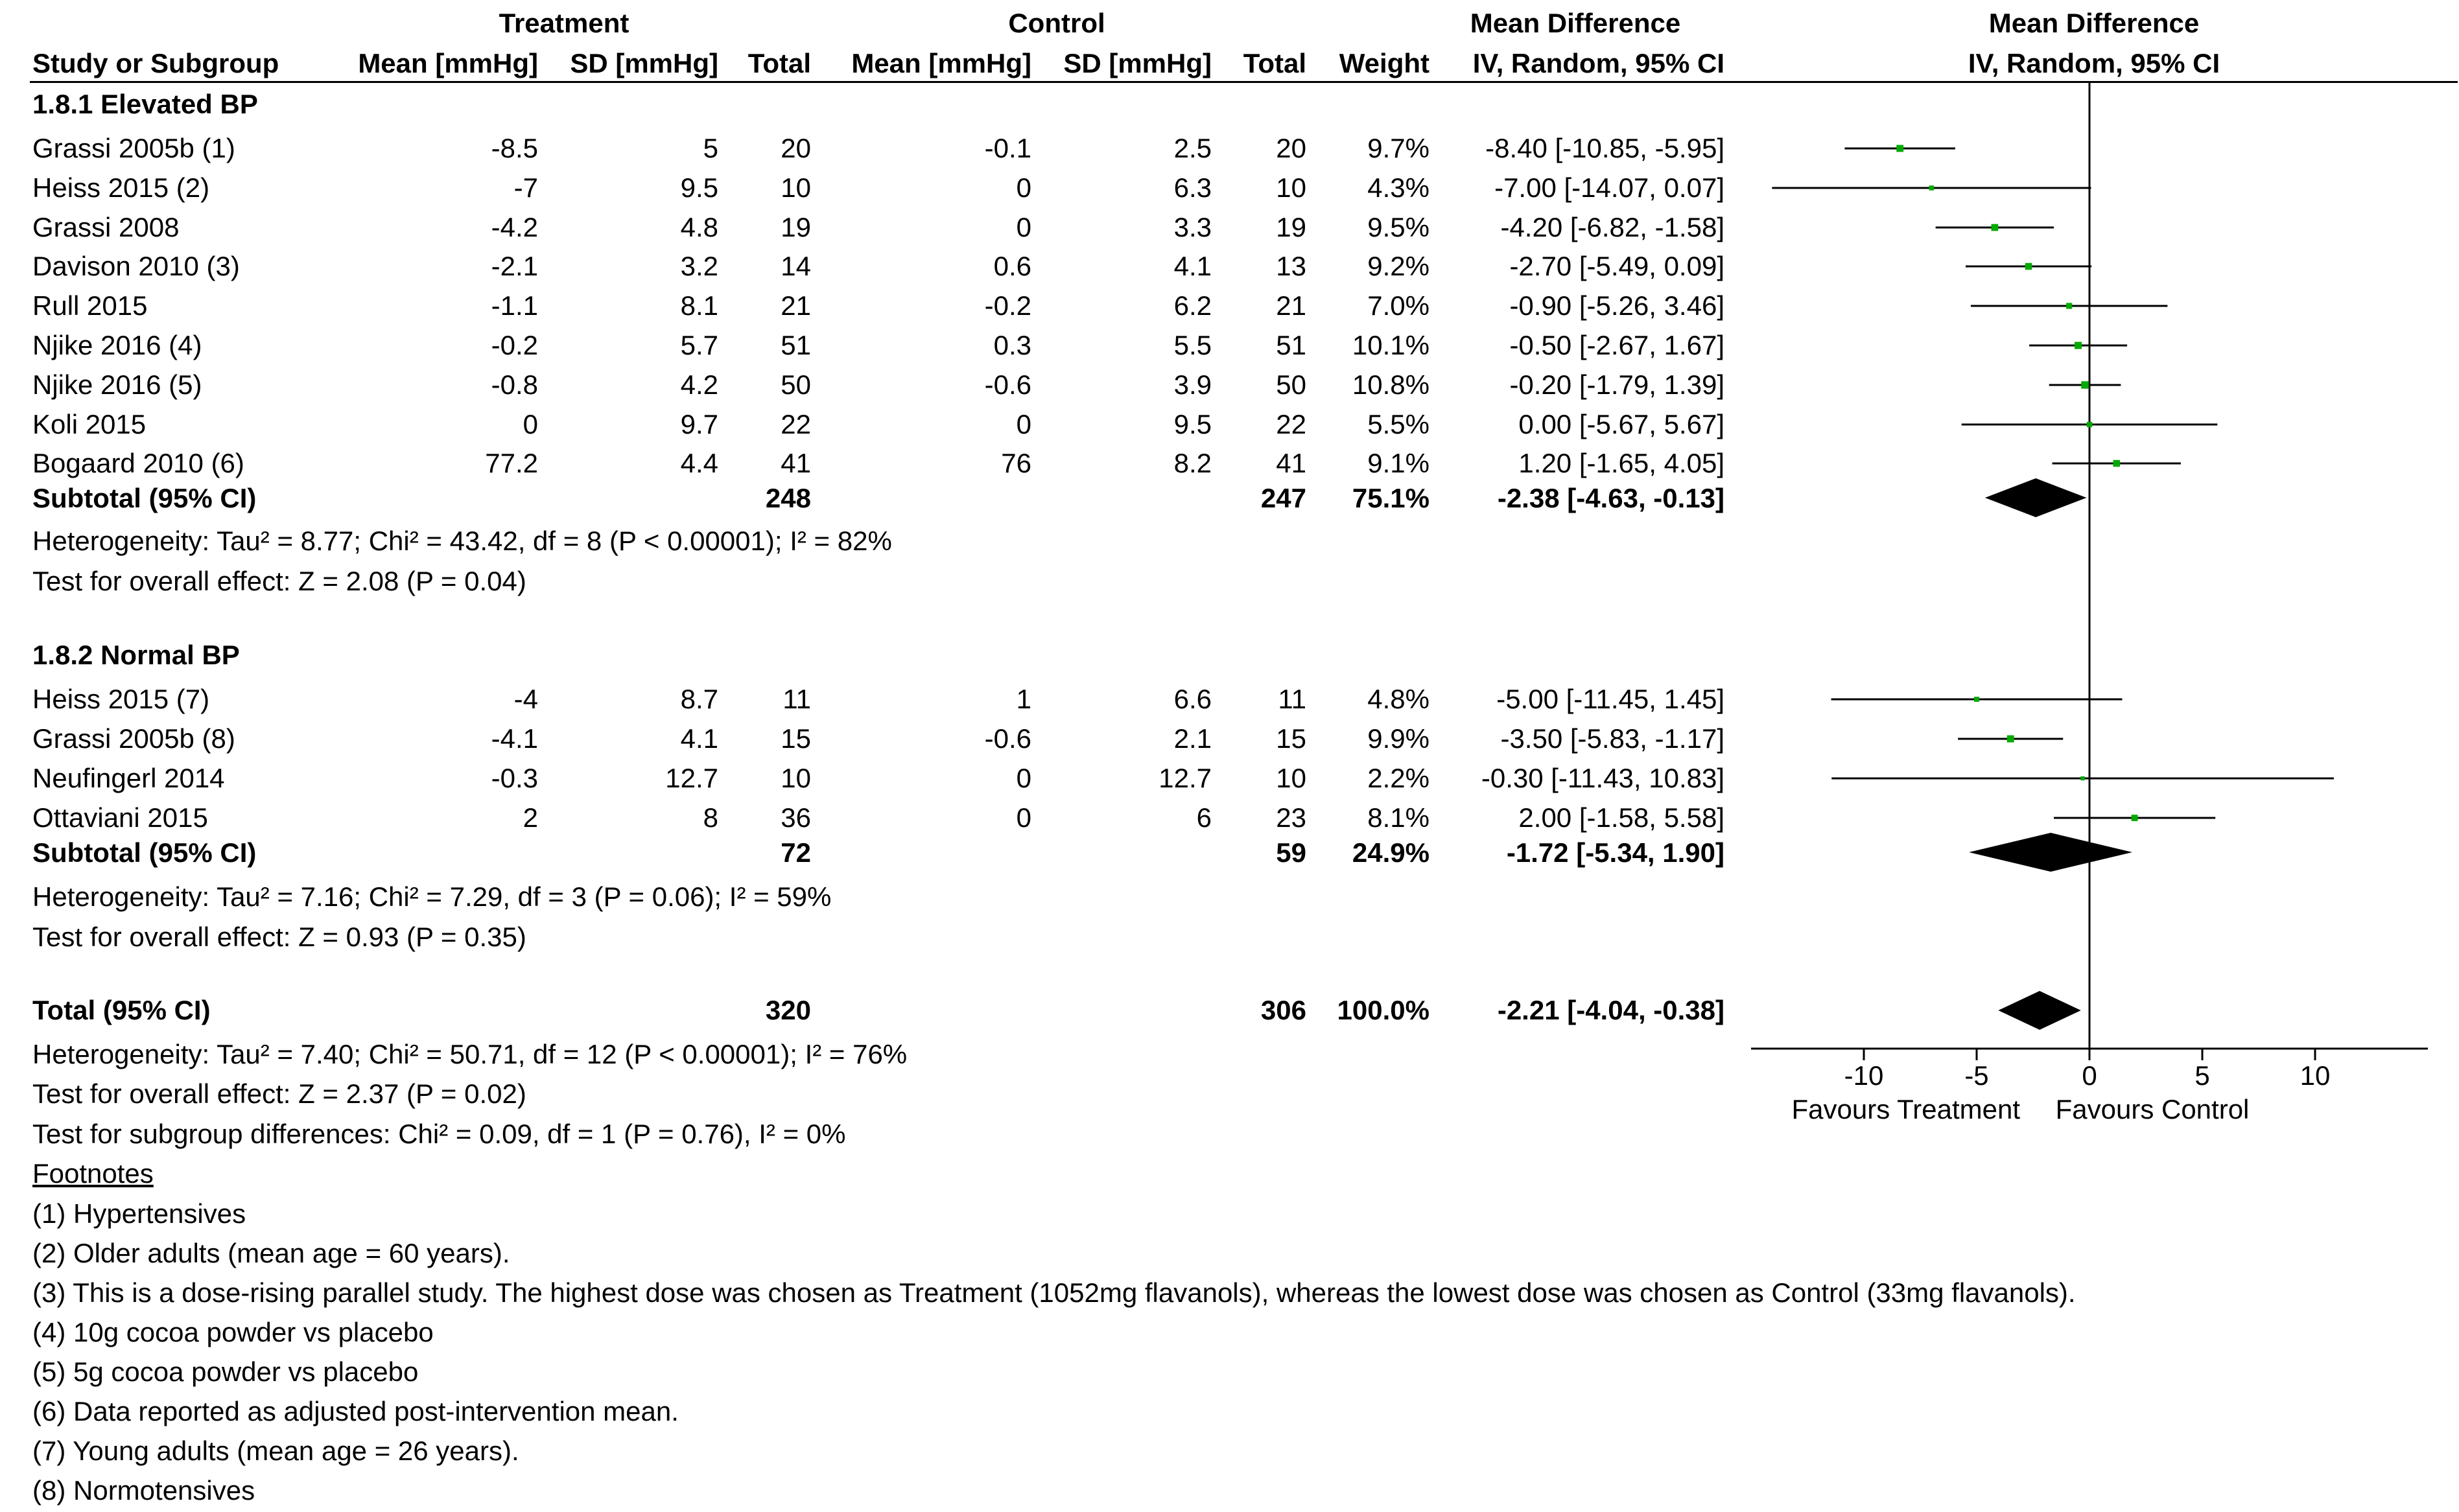 The width and height of the screenshot is (2459, 1512). I want to click on study-ci: -0.30 [-11.43, 10.83], so click(1602, 778).